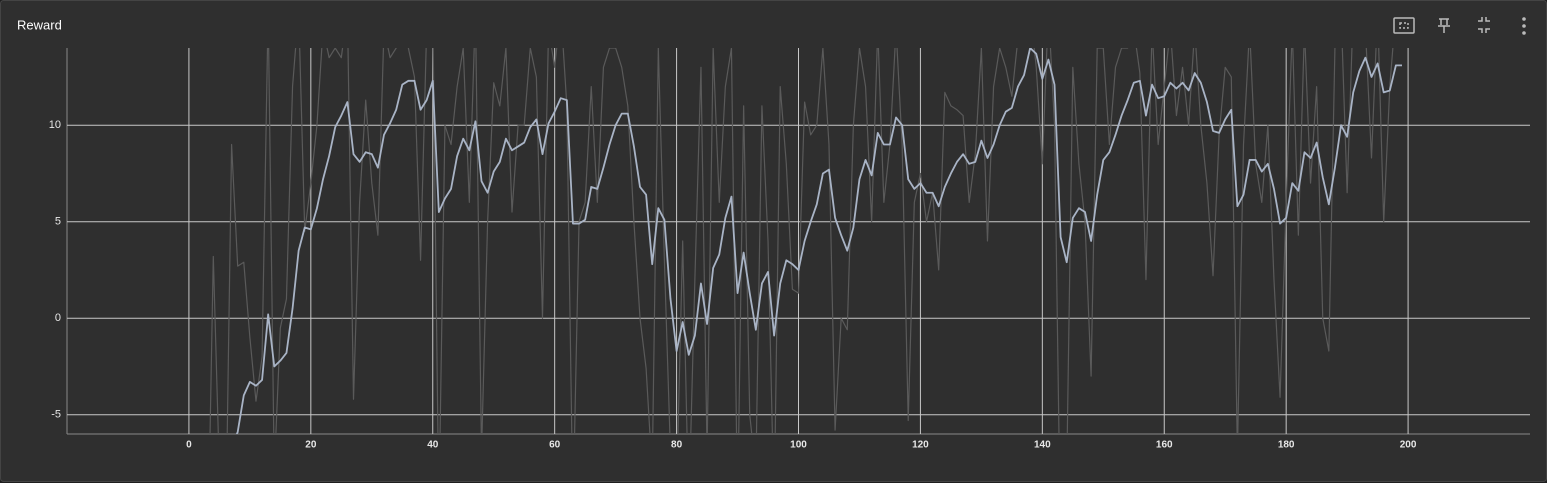 The width and height of the screenshot is (1547, 483). Describe the element at coordinates (1408, 445) in the screenshot. I see `x-tick-label: 200` at that location.